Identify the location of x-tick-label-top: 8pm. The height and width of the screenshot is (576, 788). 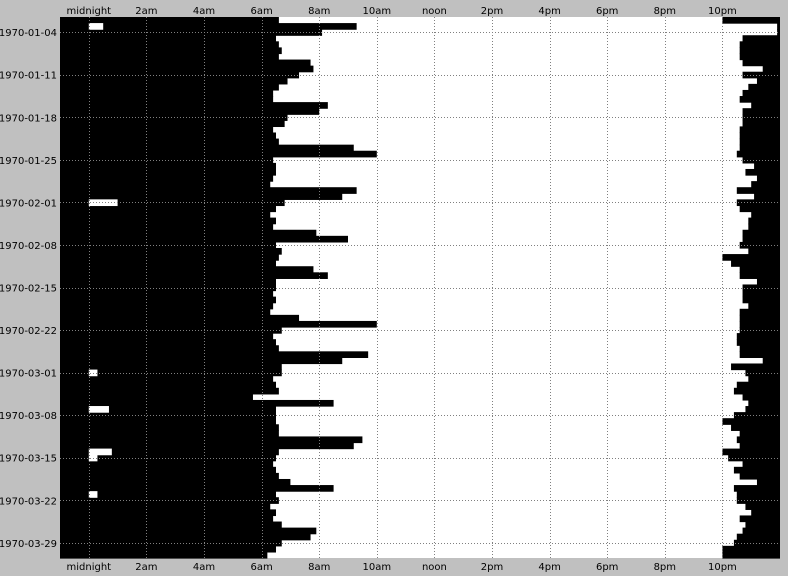
(665, 11).